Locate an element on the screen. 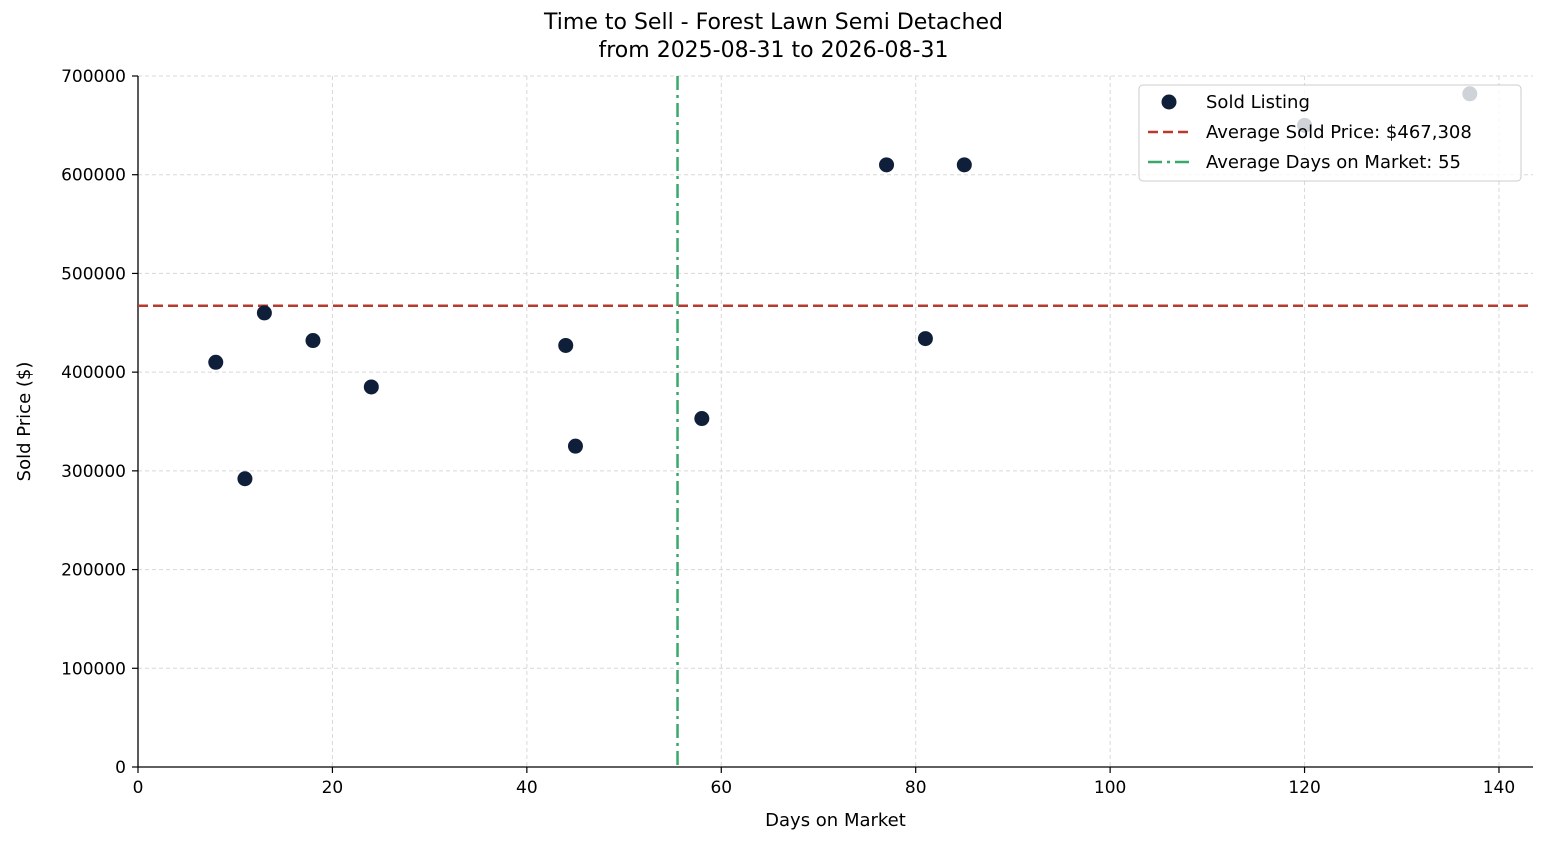  x-tick-label: 20 is located at coordinates (333, 788).